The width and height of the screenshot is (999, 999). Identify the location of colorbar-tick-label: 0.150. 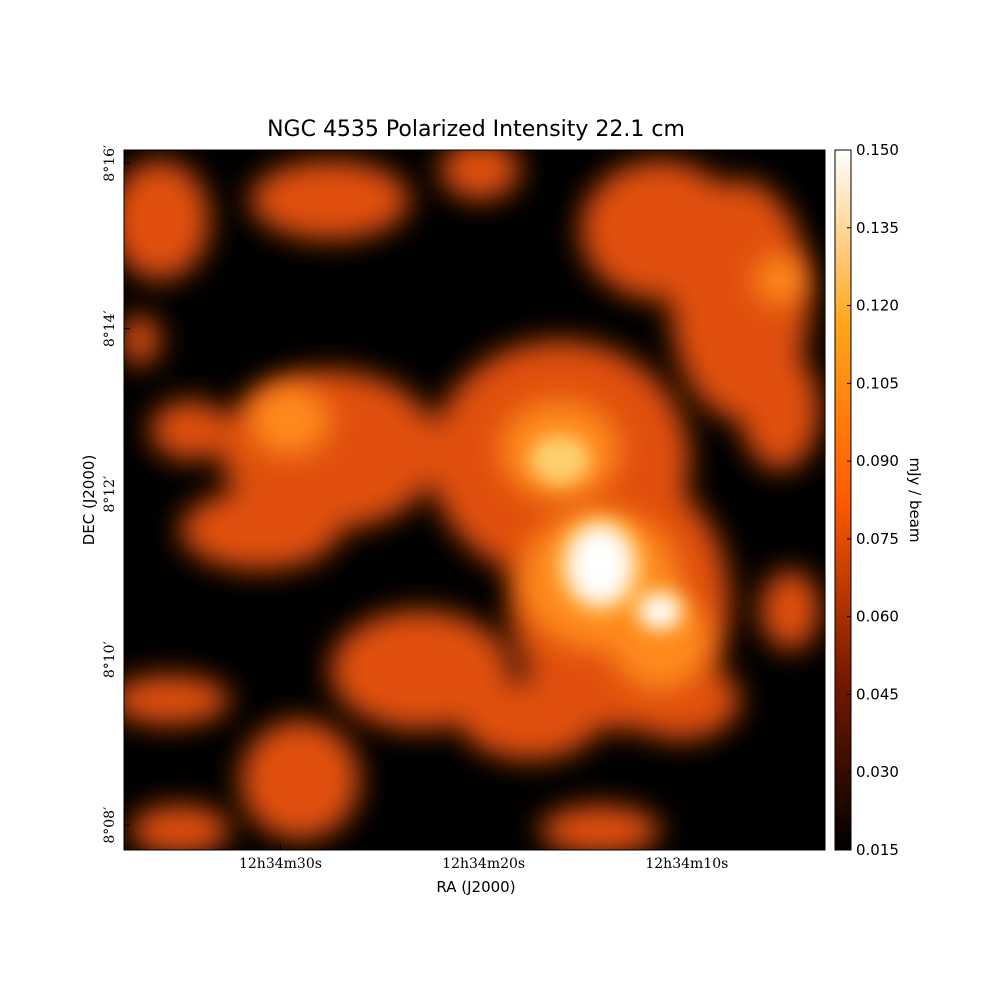
(877, 150).